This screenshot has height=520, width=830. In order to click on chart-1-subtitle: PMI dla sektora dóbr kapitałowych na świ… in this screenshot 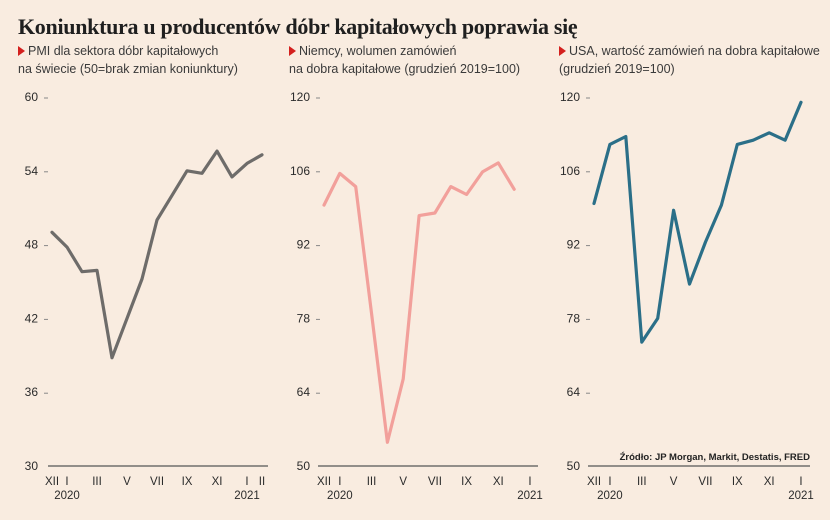, I will do `click(128, 60)`.